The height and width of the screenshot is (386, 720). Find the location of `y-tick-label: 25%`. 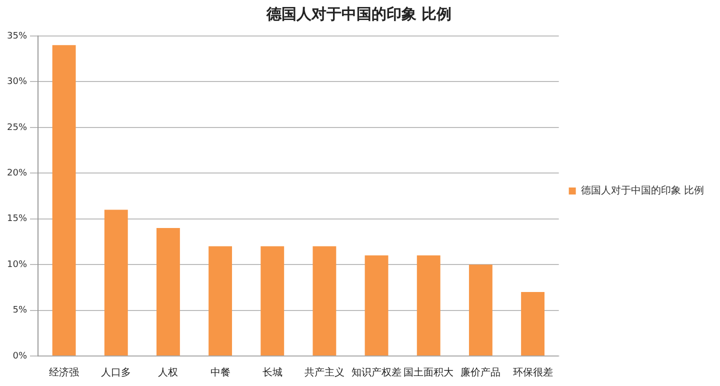

y-tick-label: 25% is located at coordinates (17, 127).